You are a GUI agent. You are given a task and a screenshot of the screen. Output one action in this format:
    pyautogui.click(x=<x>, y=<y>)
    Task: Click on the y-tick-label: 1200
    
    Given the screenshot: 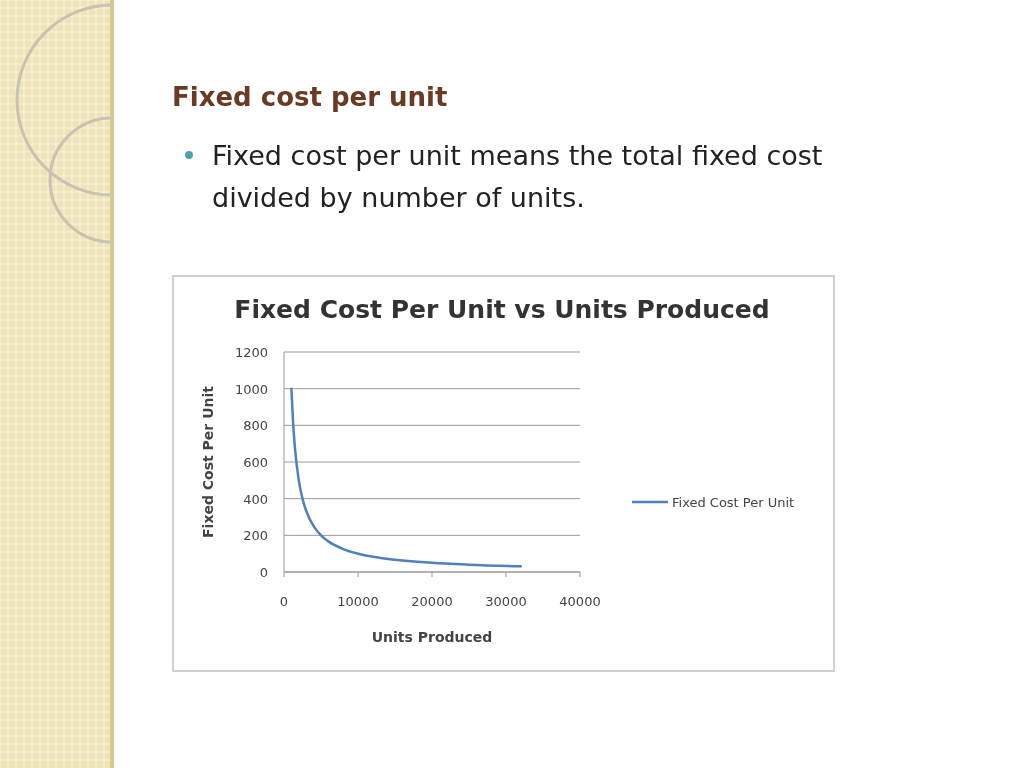 What is the action you would take?
    pyautogui.click(x=251, y=352)
    